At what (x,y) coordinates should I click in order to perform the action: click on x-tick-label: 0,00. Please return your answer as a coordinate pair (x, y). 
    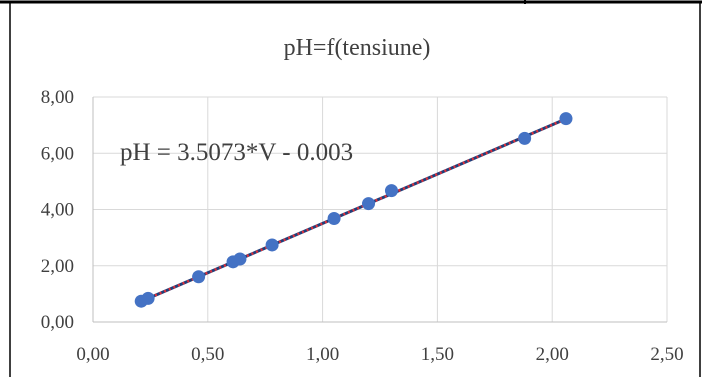
    Looking at the image, I should click on (92, 354).